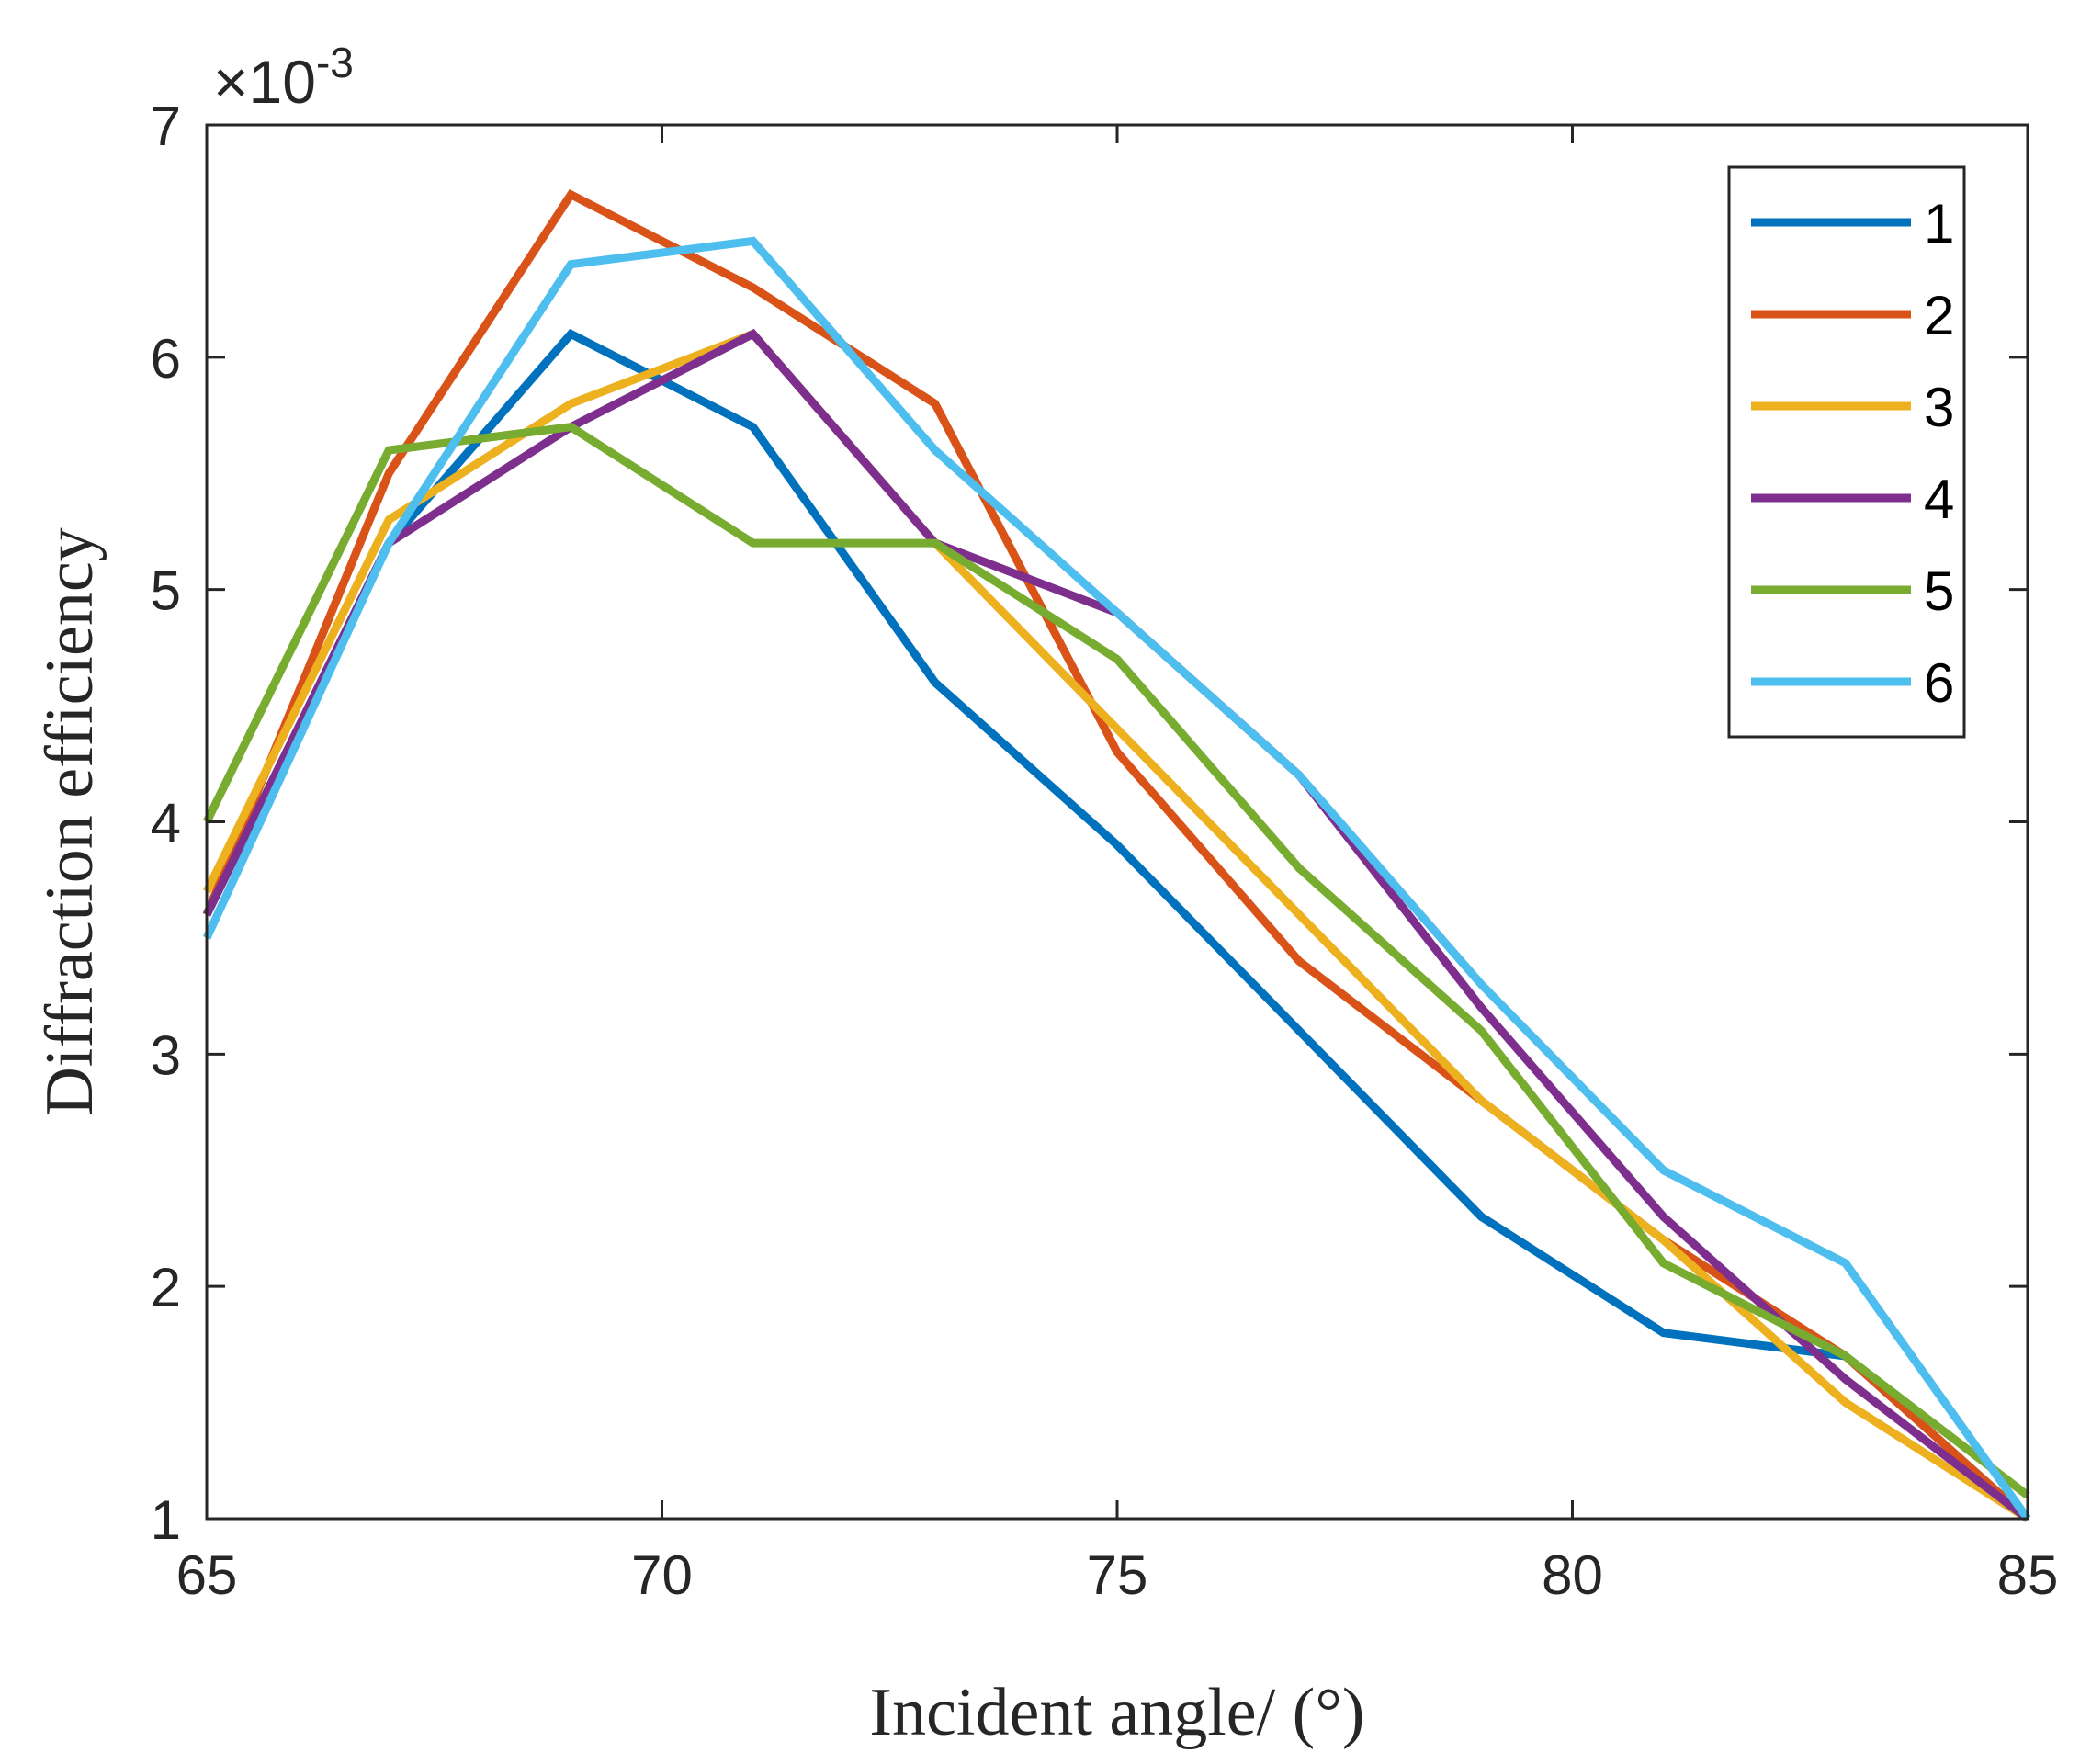 This screenshot has height=1764, width=2091. Describe the element at coordinates (662, 1575) in the screenshot. I see `x-tick-label: 70` at that location.